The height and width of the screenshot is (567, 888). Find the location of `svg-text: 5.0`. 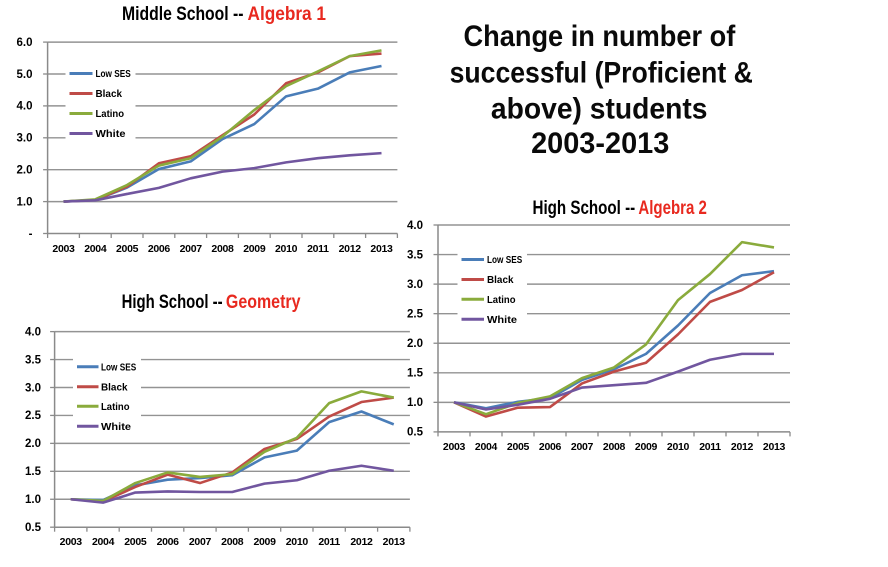

svg-text: 5.0 is located at coordinates (25, 75).